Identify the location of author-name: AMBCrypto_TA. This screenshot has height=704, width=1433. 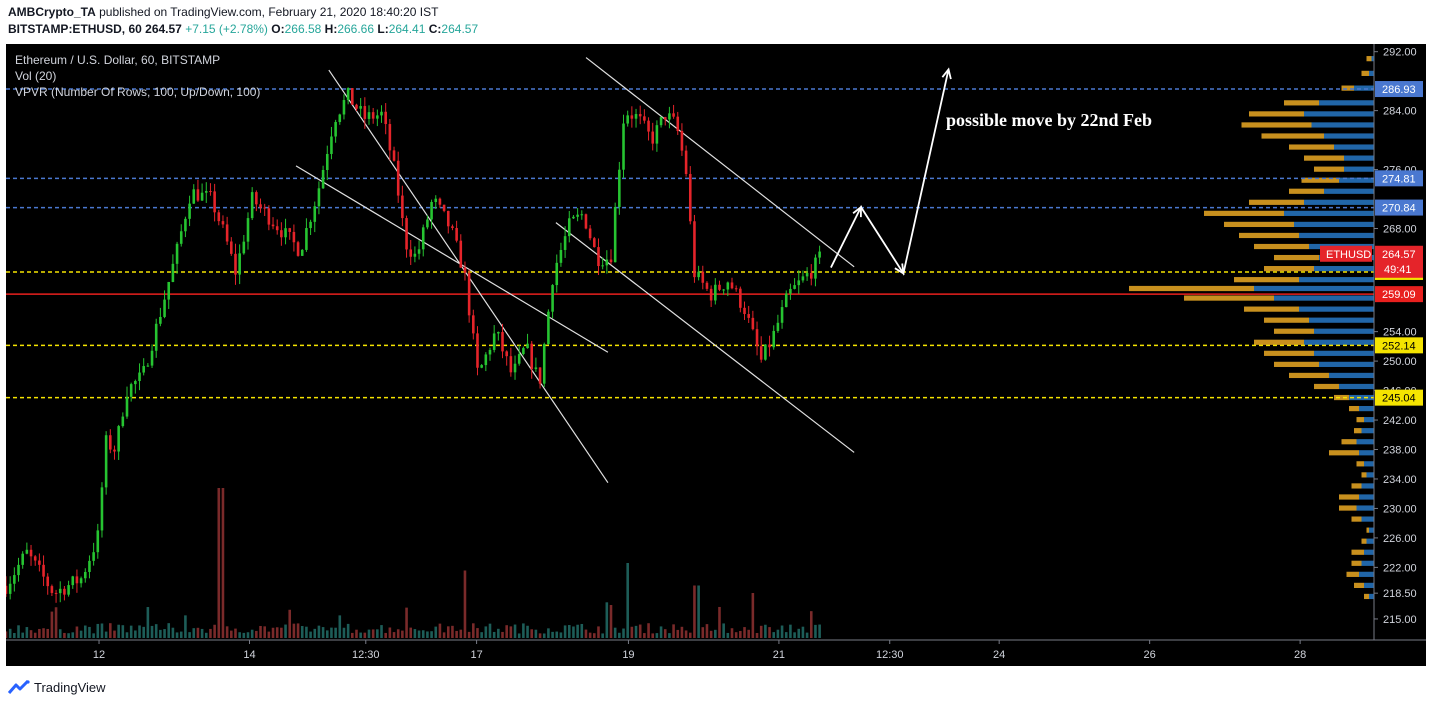
(52, 12).